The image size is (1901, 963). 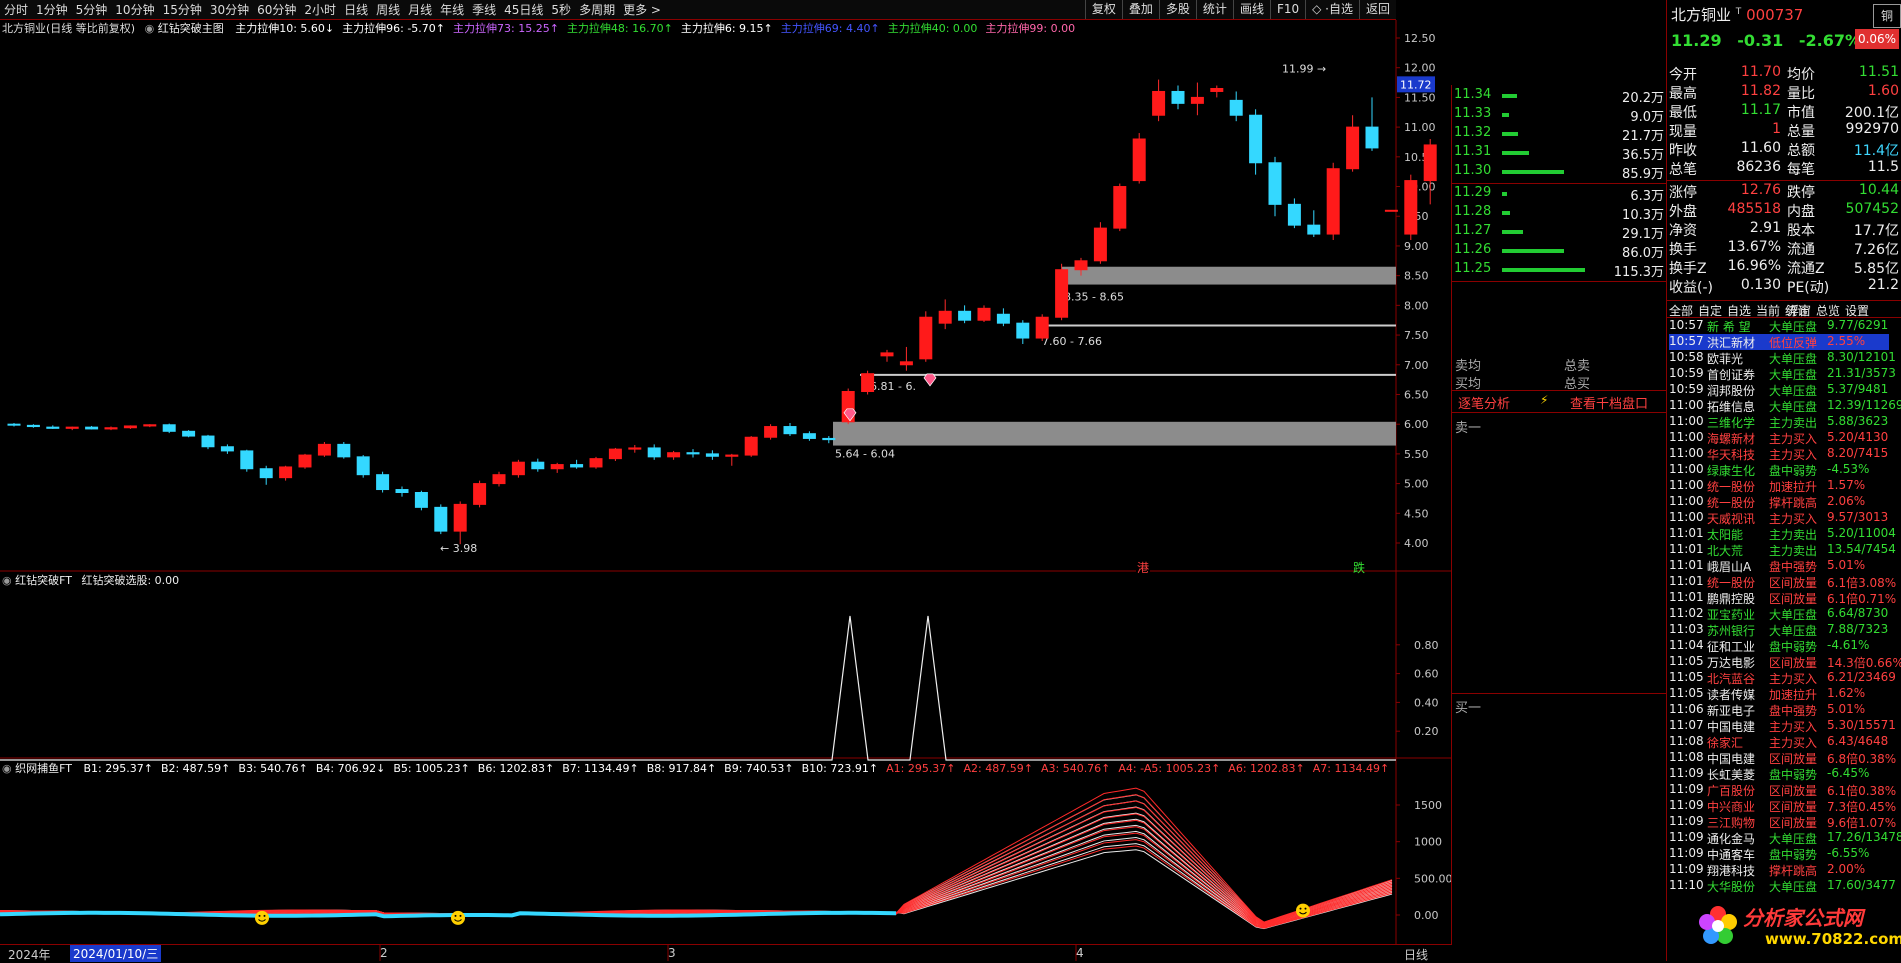 What do you see at coordinates (484, 10) in the screenshot?
I see `period-tab: 季线` at bounding box center [484, 10].